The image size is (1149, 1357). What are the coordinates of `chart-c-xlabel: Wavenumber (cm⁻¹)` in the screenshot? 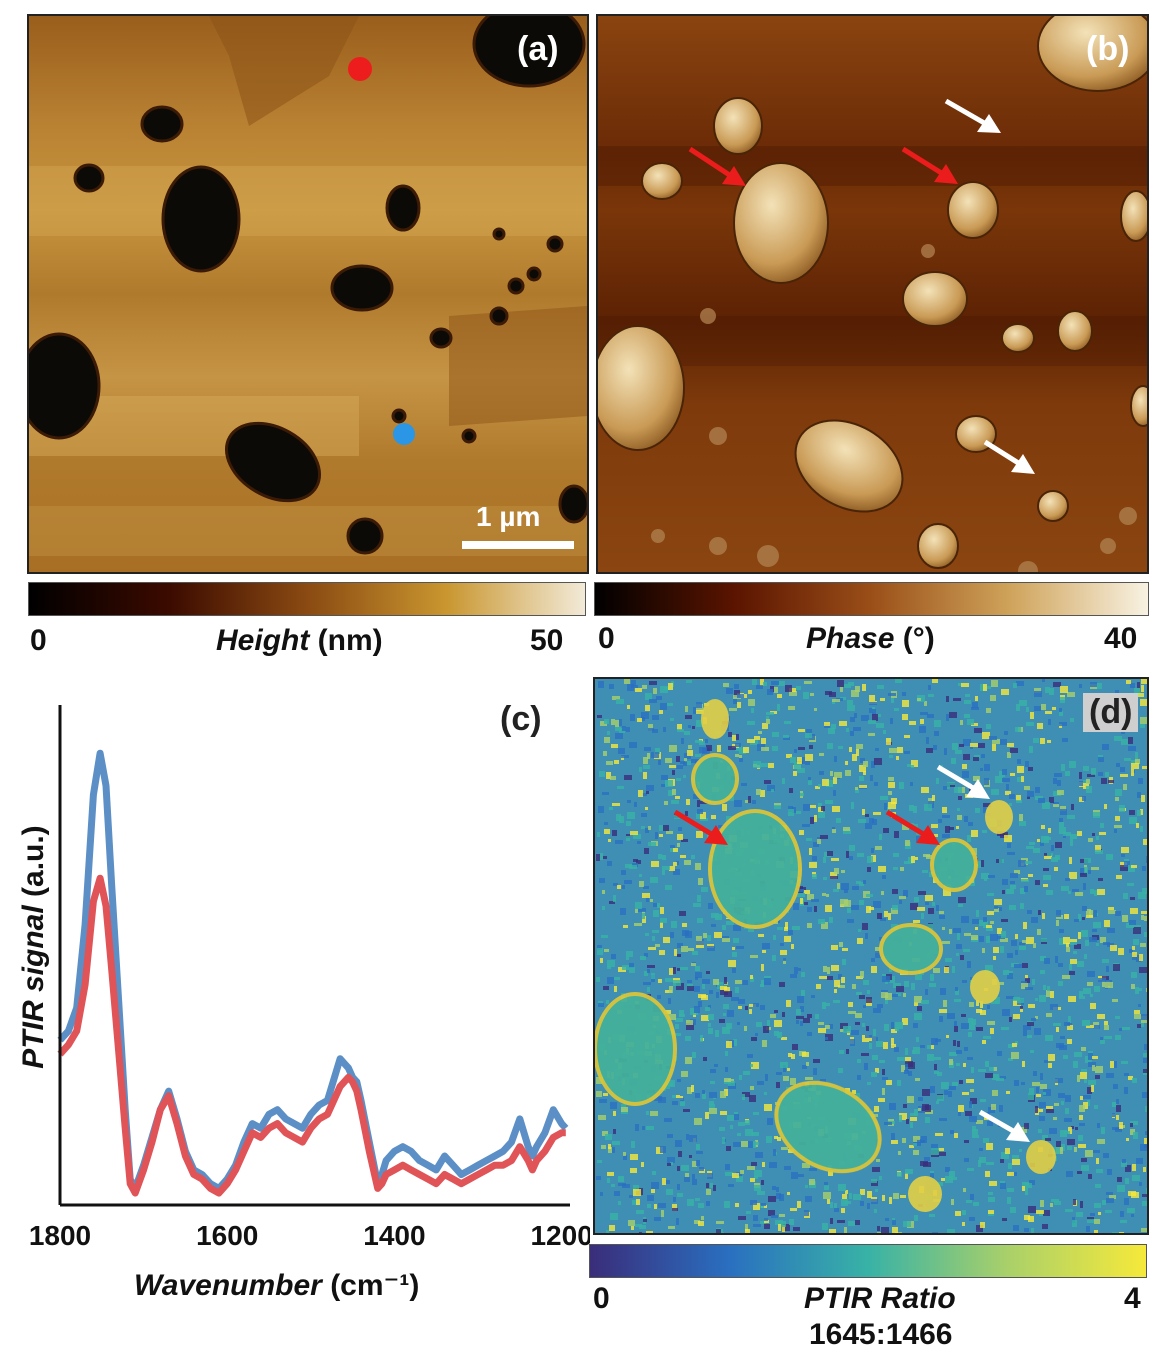 It's located at (276, 1285).